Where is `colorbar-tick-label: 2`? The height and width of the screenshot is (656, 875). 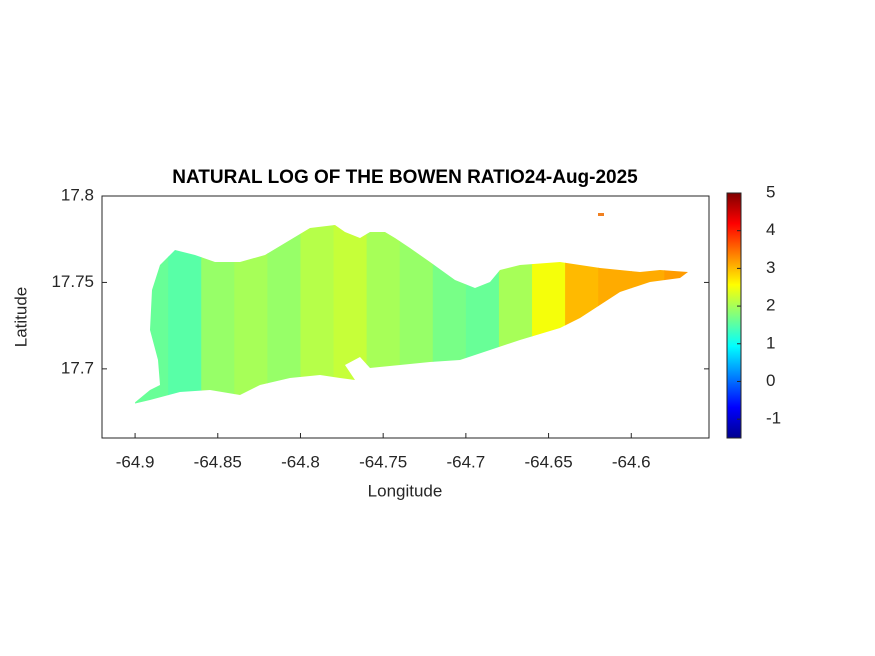 colorbar-tick-label: 2 is located at coordinates (770, 305).